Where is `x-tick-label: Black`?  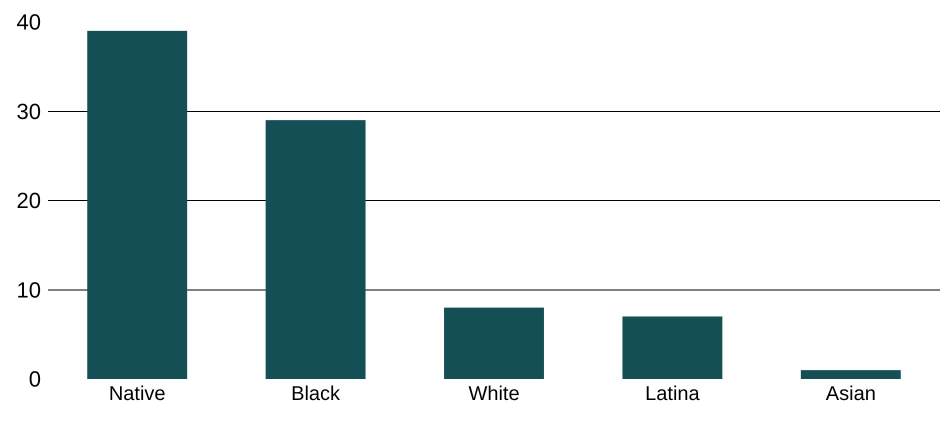 x-tick-label: Black is located at coordinates (316, 394).